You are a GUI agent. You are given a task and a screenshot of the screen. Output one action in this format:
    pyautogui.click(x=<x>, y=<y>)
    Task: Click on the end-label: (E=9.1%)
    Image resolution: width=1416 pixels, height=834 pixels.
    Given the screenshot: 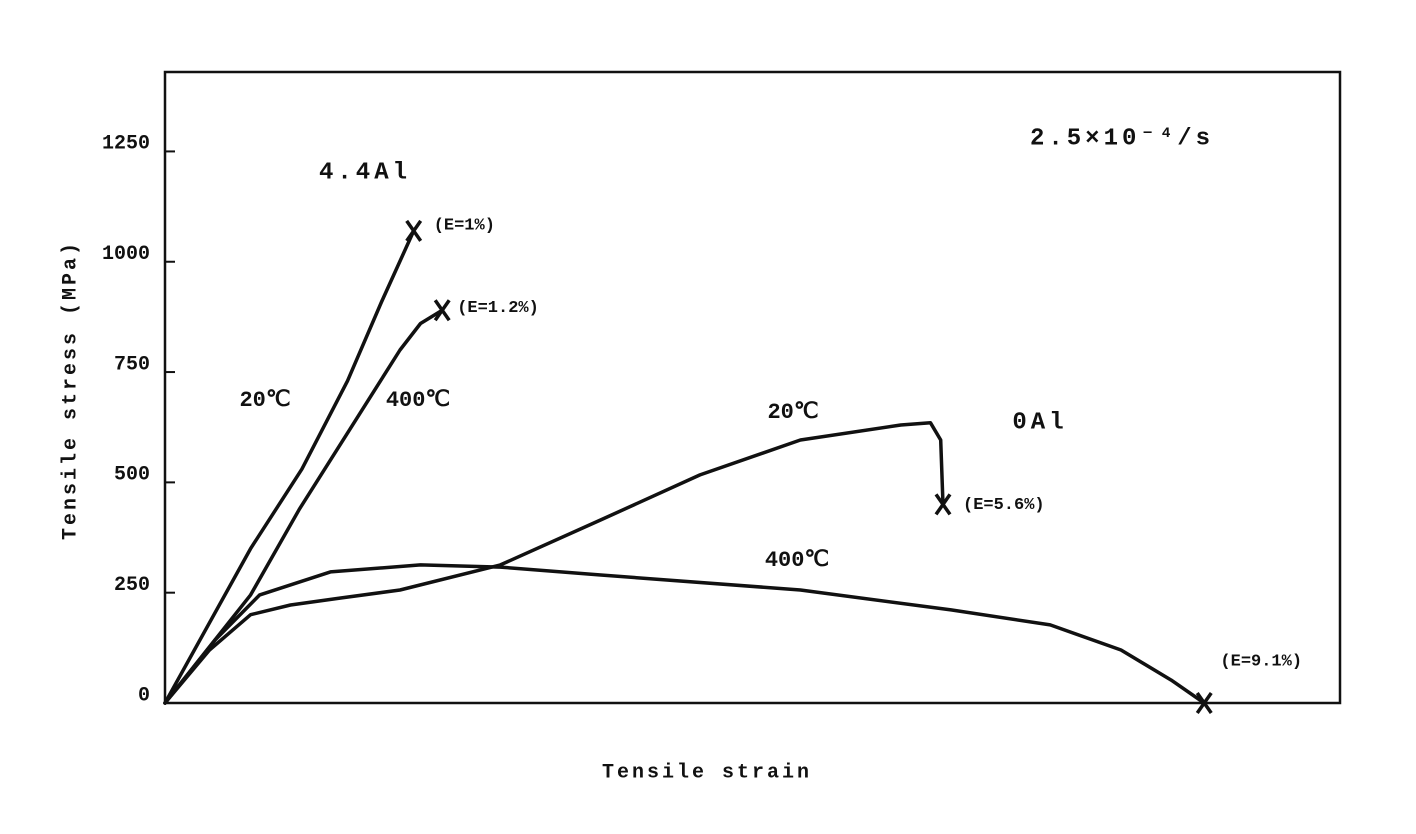 What is the action you would take?
    pyautogui.click(x=1261, y=661)
    